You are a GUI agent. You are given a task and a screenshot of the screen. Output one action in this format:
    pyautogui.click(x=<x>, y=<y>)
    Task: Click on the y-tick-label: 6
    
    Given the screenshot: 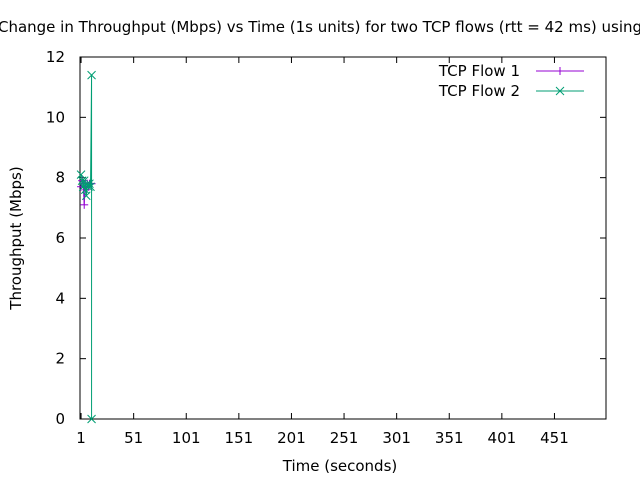 What is the action you would take?
    pyautogui.click(x=60, y=238)
    